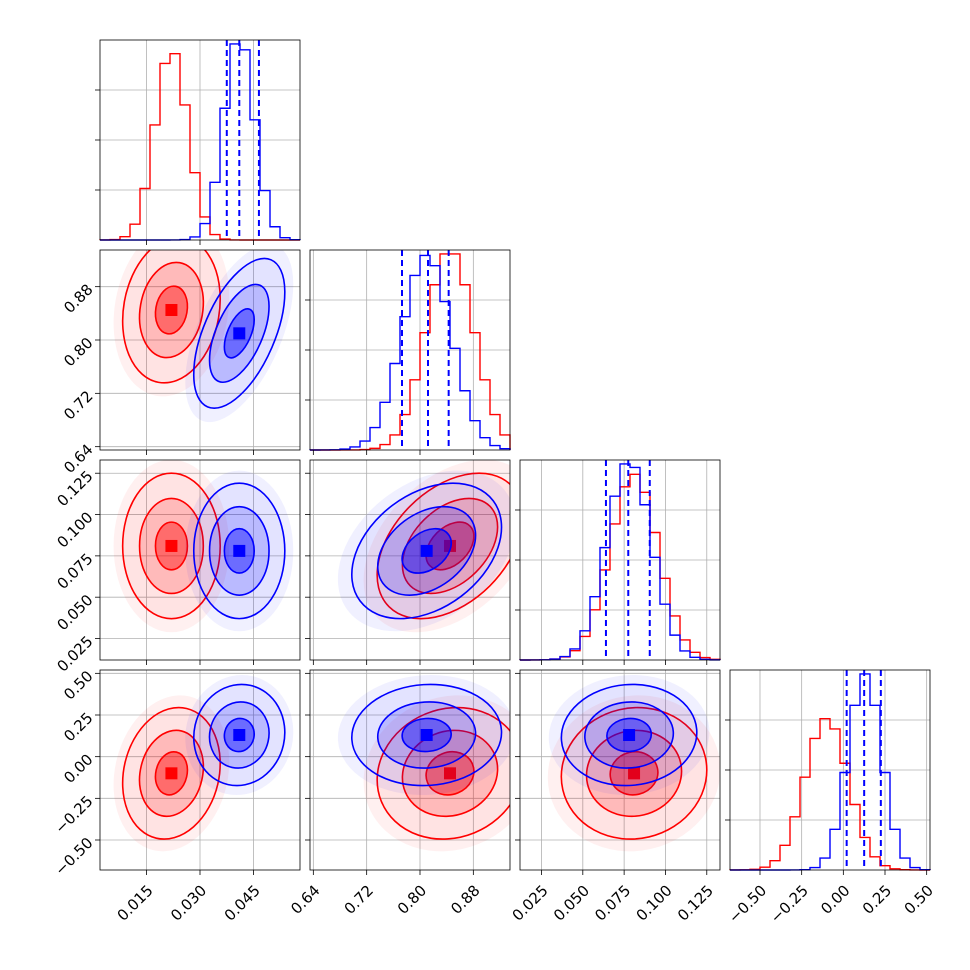  Describe the element at coordinates (74, 529) in the screenshot. I see `y-tick-label: 0.100` at that location.